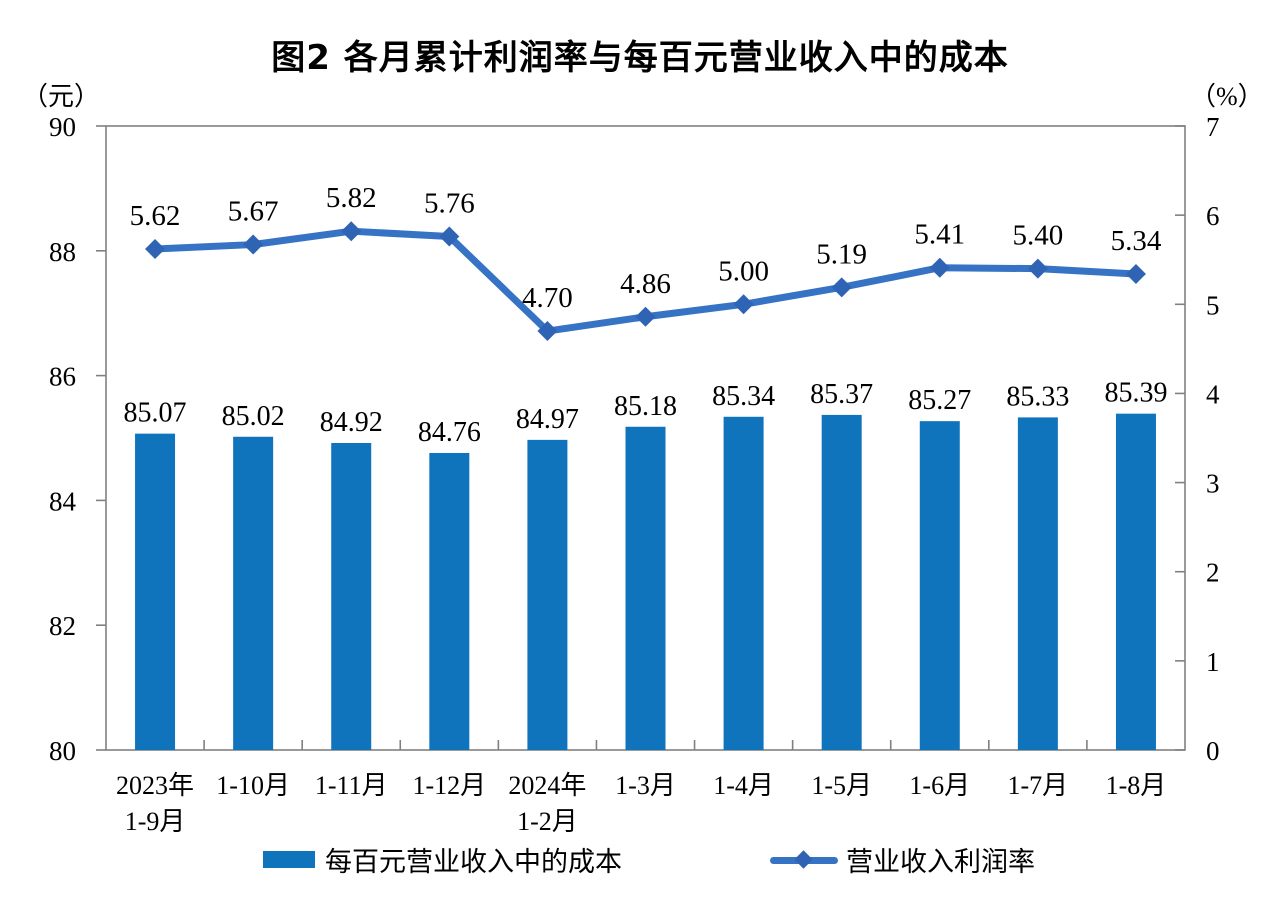 The height and width of the screenshot is (906, 1280). I want to click on bar-value-label: 85.02, so click(253, 416).